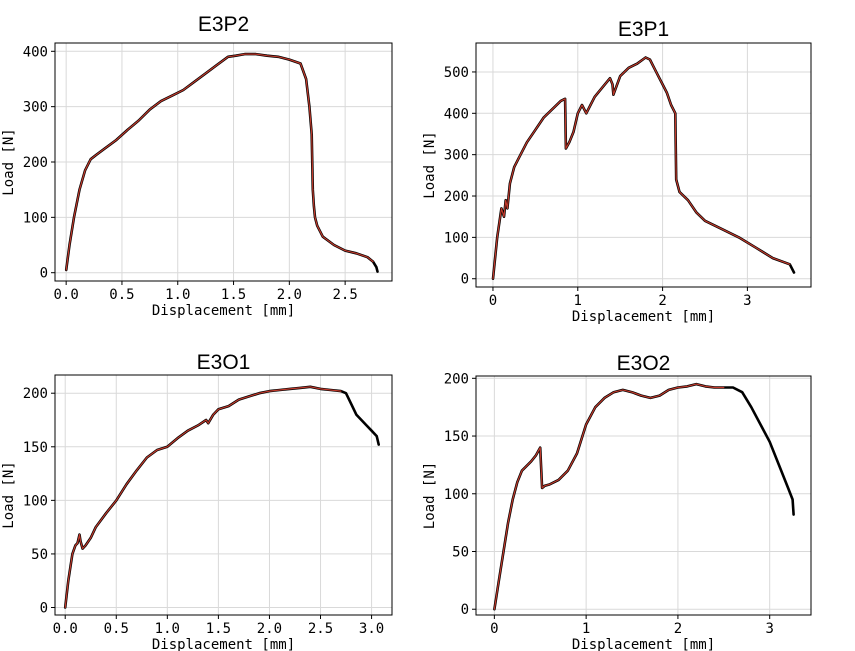 The height and width of the screenshot is (651, 855). What do you see at coordinates (456, 73) in the screenshot?
I see `y-tick-label: 500` at bounding box center [456, 73].